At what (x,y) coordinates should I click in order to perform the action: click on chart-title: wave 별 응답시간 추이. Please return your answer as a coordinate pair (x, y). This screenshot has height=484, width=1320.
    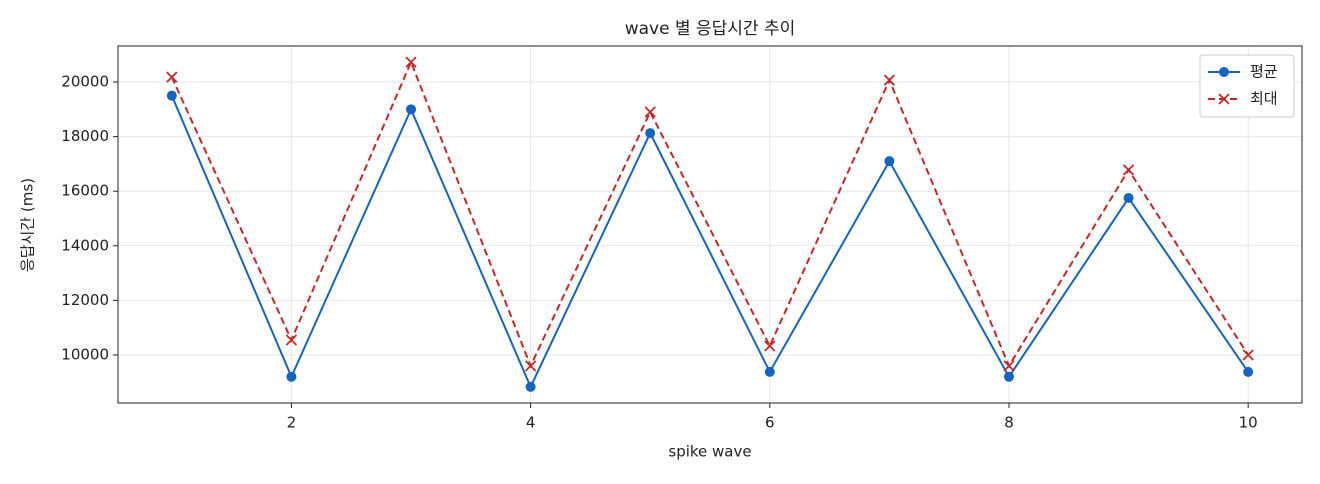
    Looking at the image, I should click on (710, 29).